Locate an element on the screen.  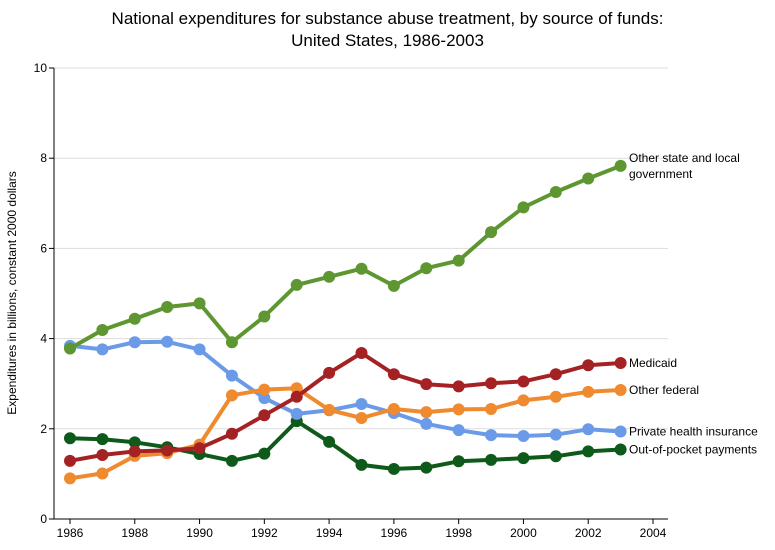
y-tick-label: 6 is located at coordinates (43, 248).